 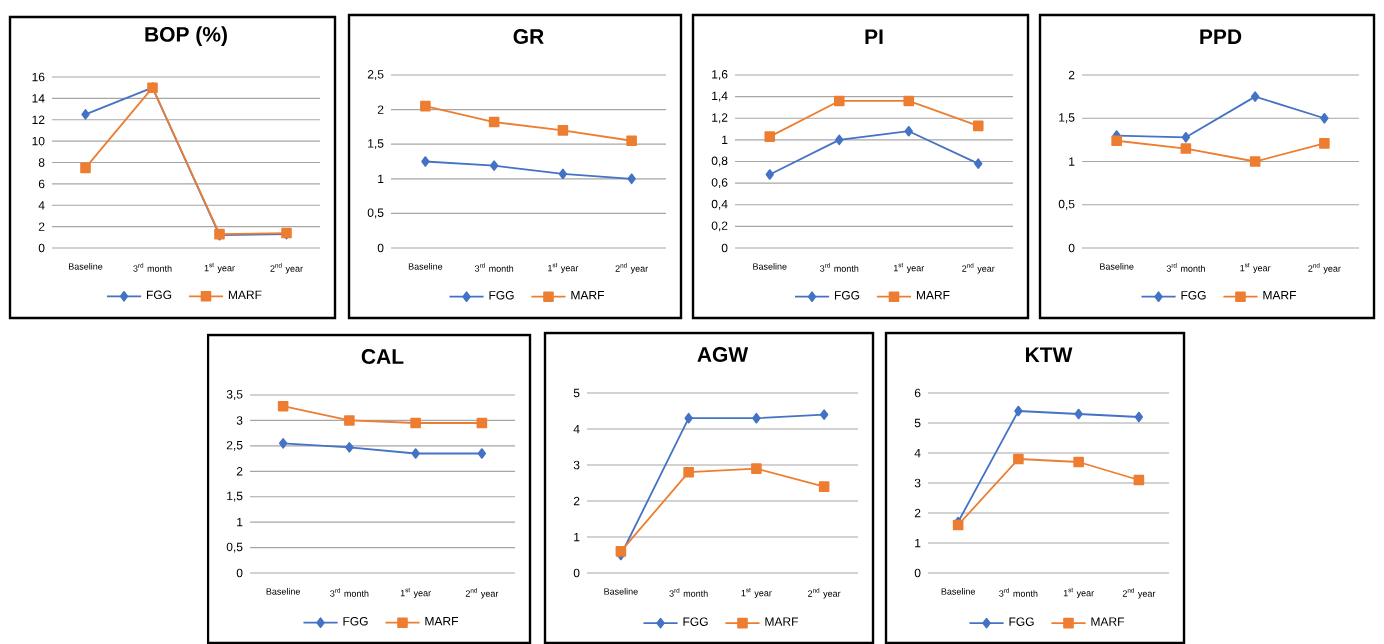 What do you see at coordinates (719, 183) in the screenshot?
I see `y-tick-label: 0,6` at bounding box center [719, 183].